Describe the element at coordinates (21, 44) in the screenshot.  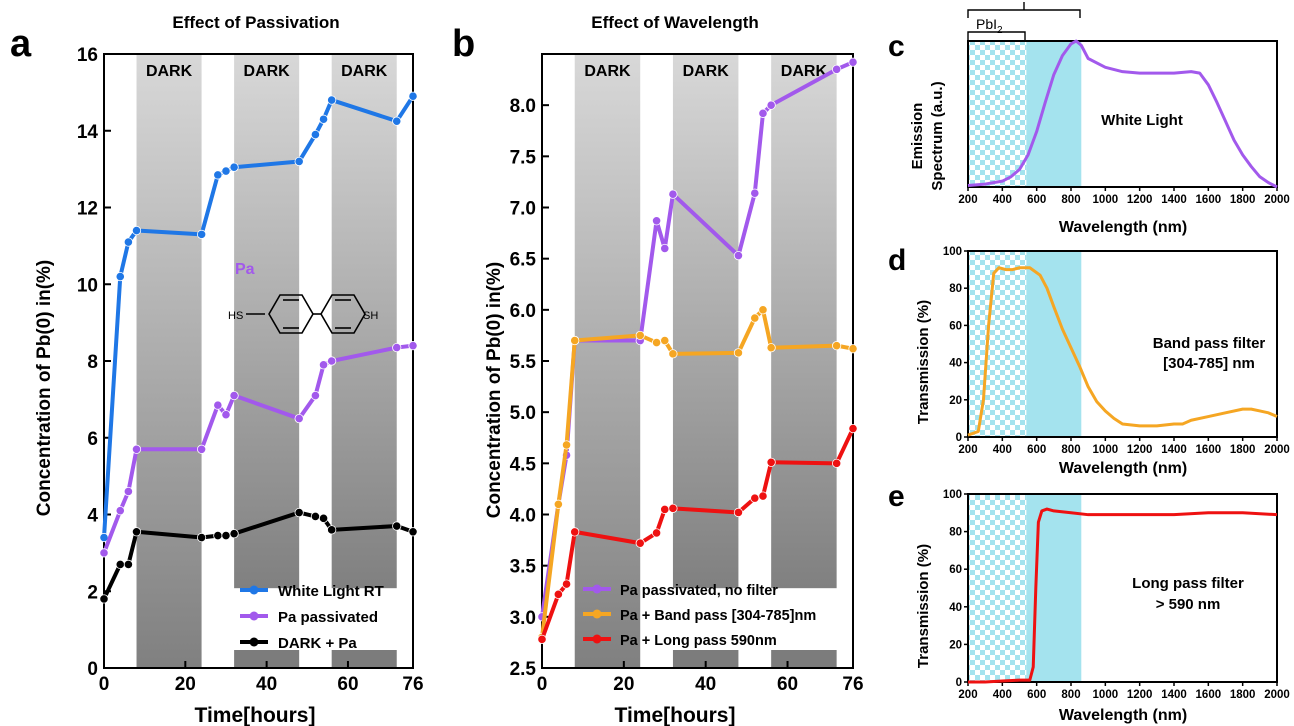
I see `panel-letter-a: a` at that location.